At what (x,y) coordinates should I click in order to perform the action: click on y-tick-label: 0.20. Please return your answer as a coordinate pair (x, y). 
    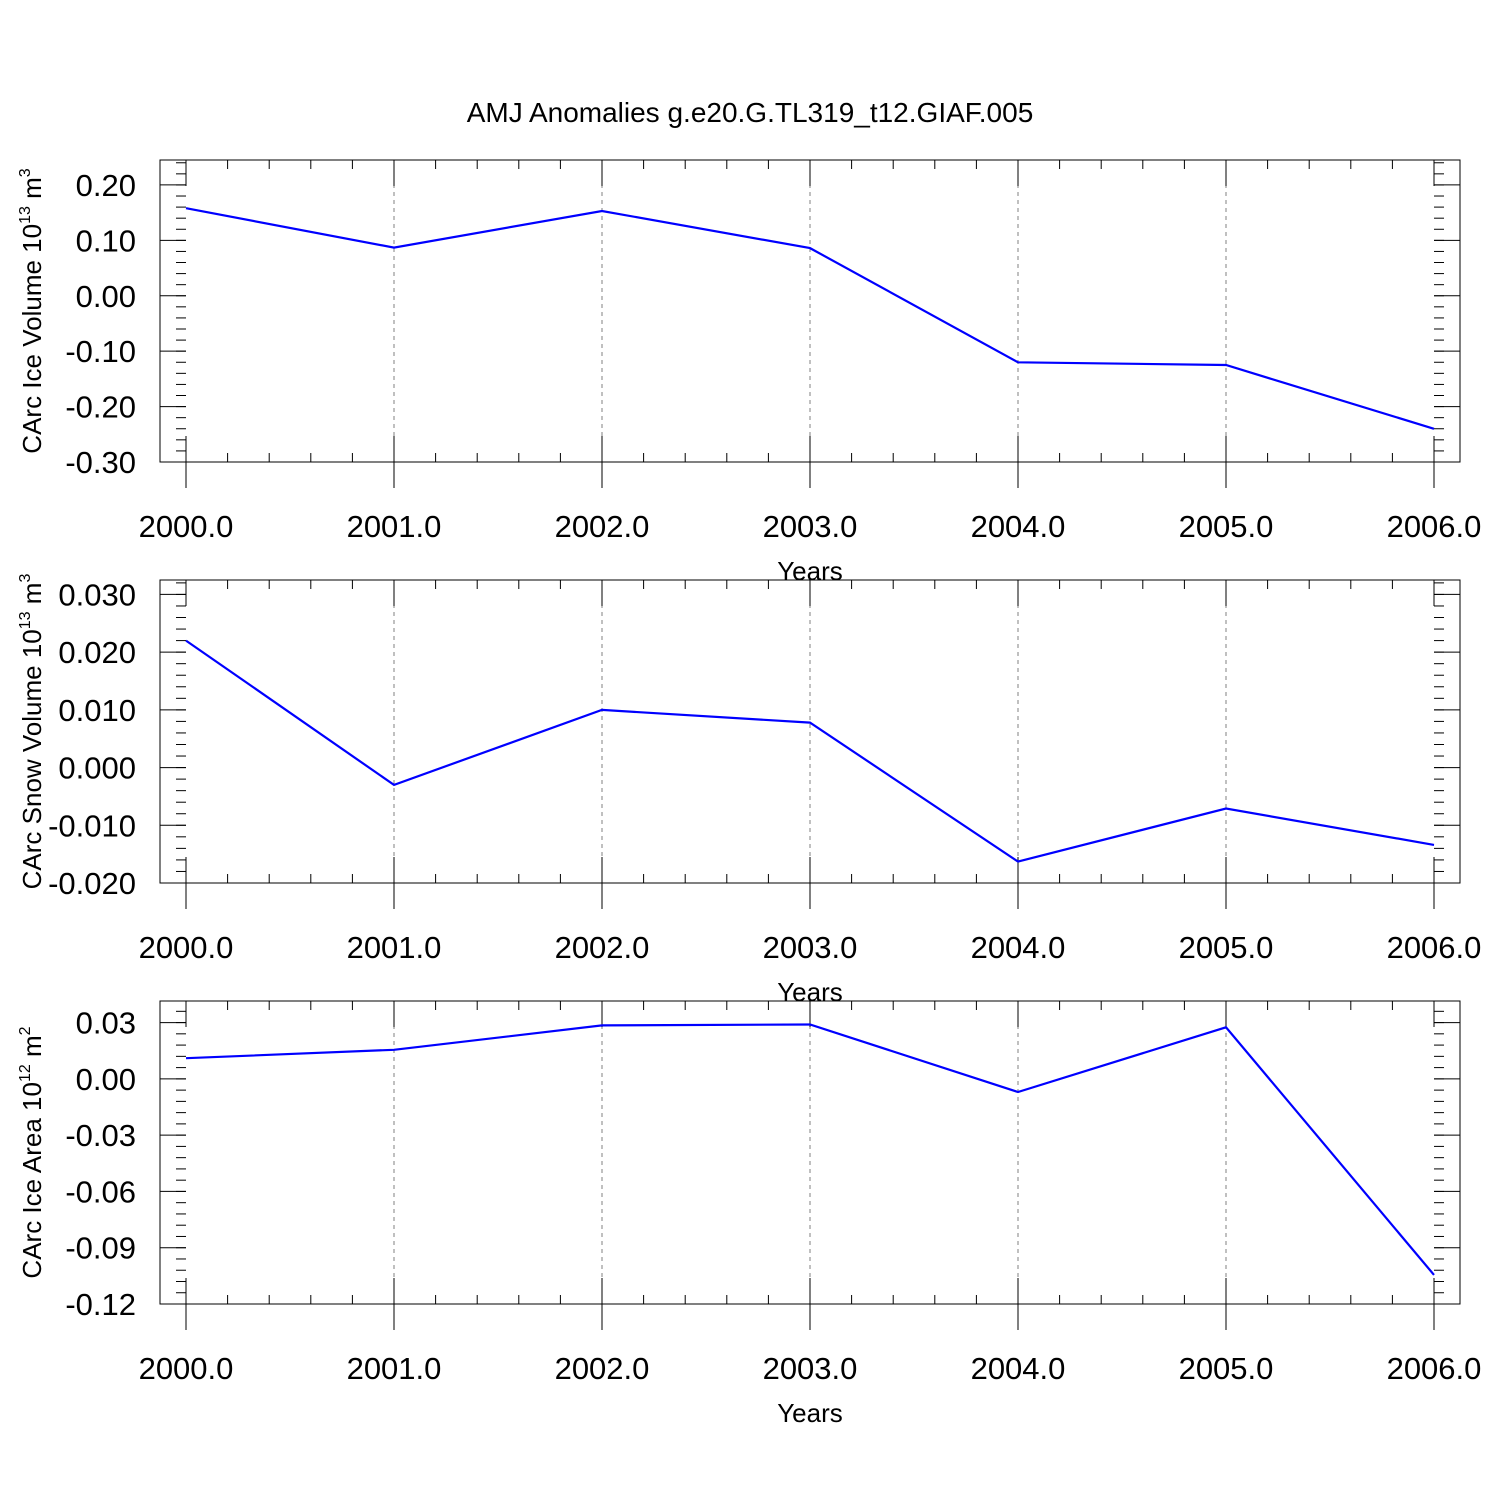
    Looking at the image, I should click on (106, 185).